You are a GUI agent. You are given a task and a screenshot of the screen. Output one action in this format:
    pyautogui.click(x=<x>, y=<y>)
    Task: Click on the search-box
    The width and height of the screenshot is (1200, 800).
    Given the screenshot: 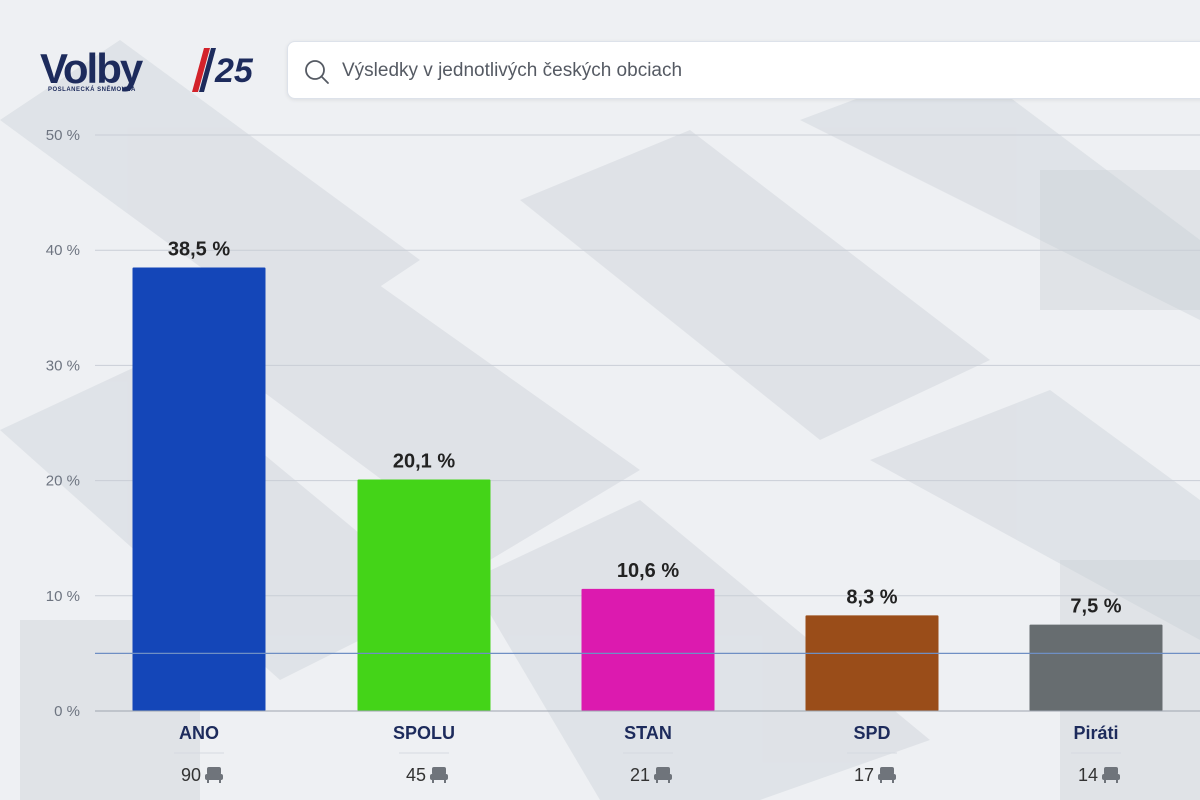 What is the action you would take?
    pyautogui.click(x=743, y=70)
    